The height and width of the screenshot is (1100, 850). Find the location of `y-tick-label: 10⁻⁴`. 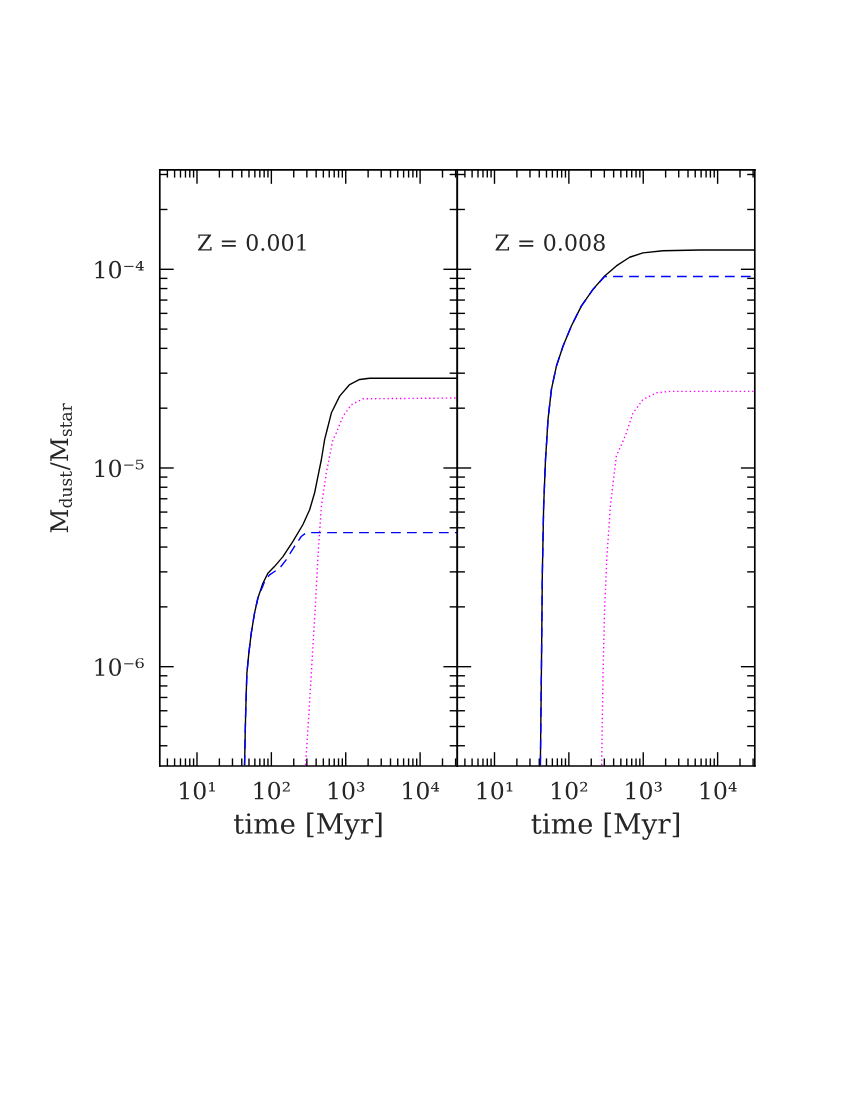

y-tick-label: 10⁻⁴ is located at coordinates (119, 269).